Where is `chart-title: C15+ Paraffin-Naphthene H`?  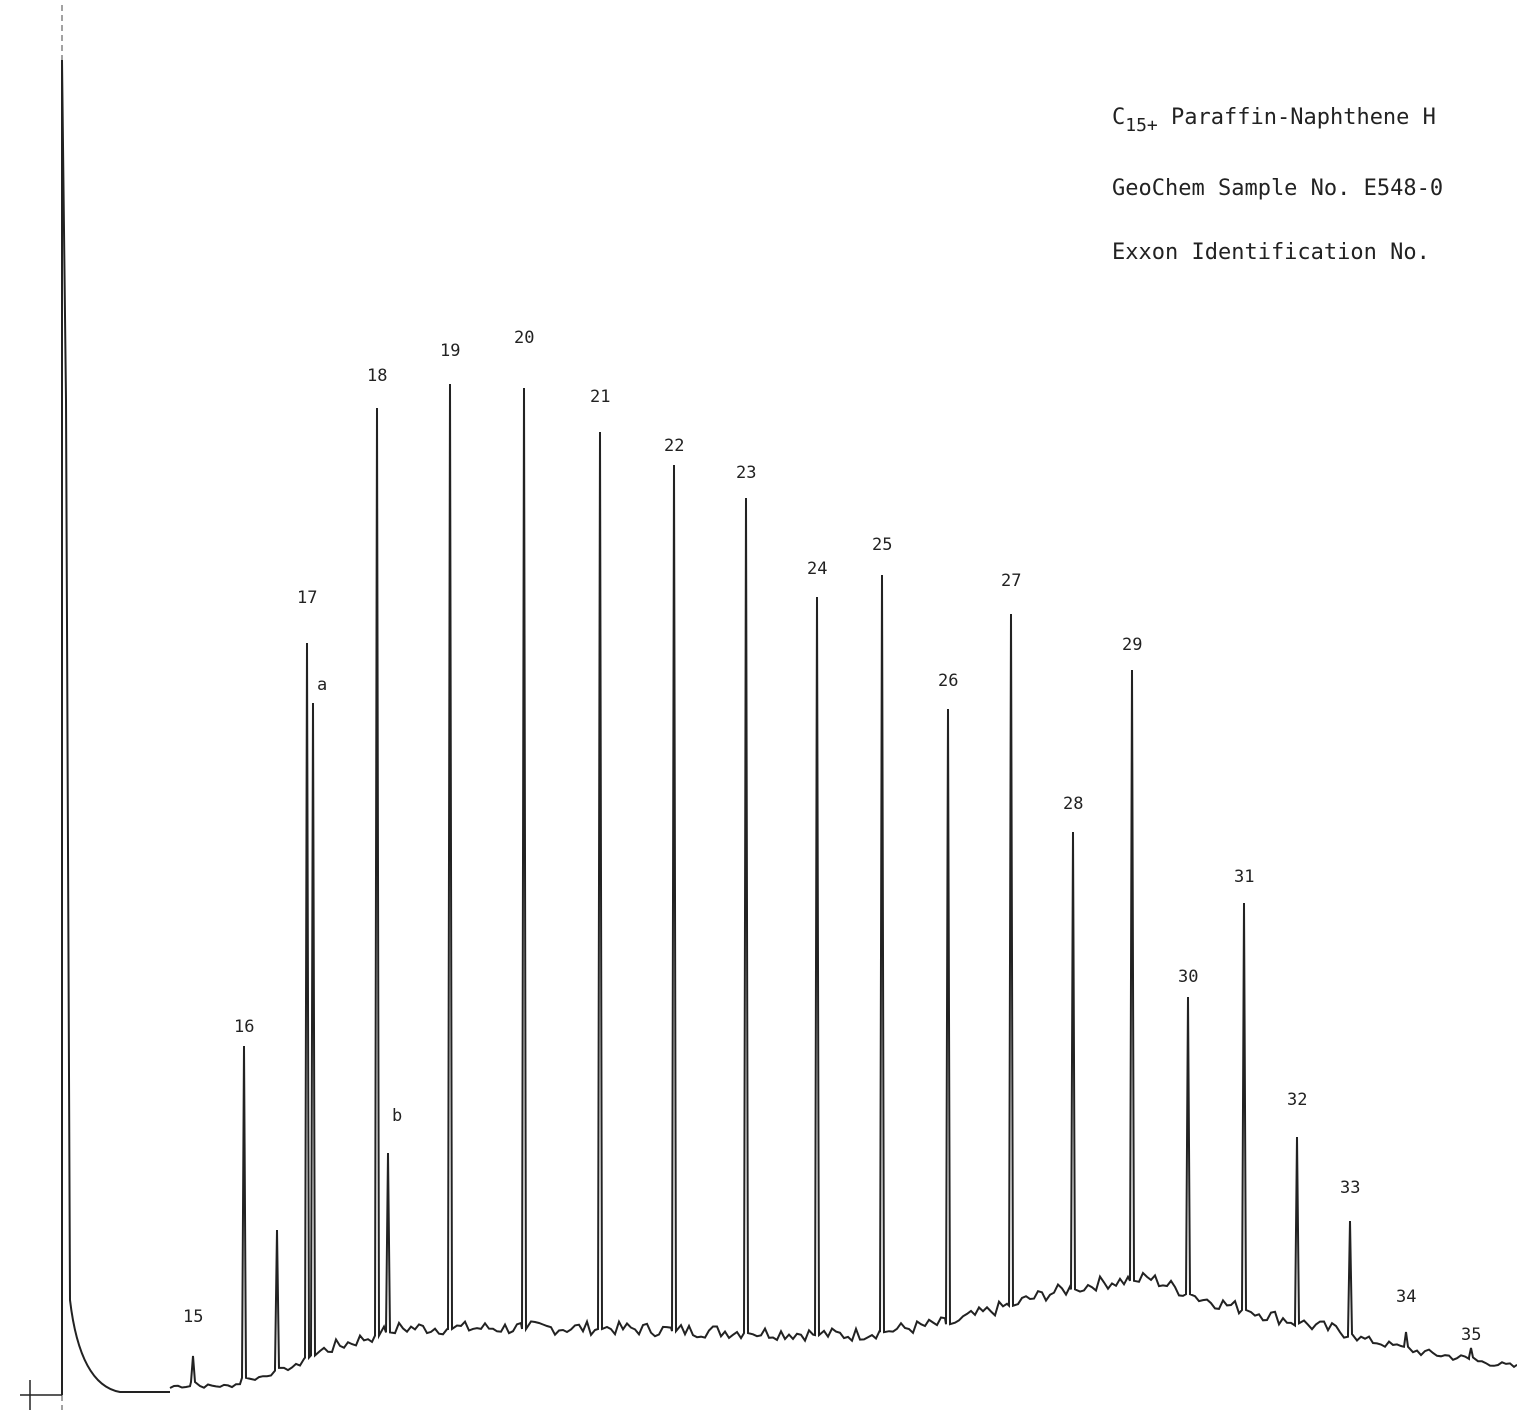
chart-title: C15+ Paraffin-Naphthene H is located at coordinates (1274, 120).